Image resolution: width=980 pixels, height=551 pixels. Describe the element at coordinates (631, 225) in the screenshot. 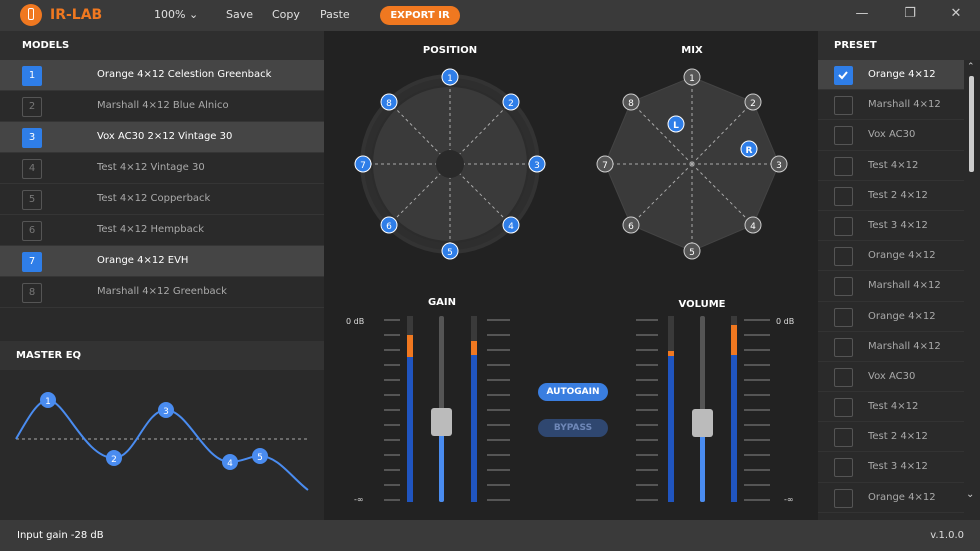

I see `mix-point: 6` at that location.